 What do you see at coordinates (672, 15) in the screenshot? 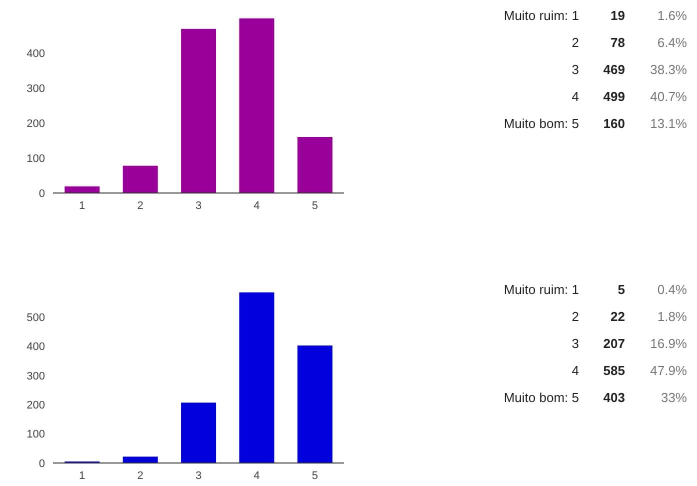
I see `text: 1.6%` at bounding box center [672, 15].